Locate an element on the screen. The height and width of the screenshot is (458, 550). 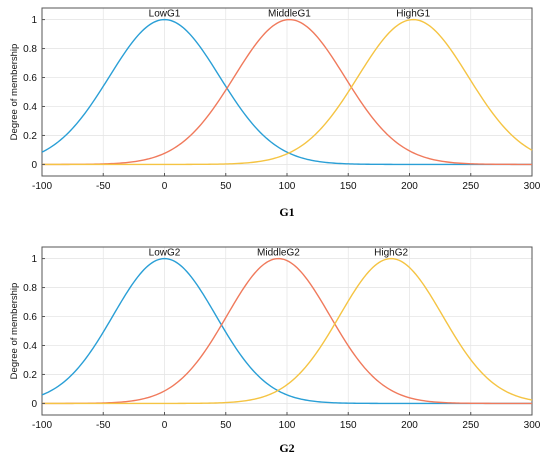
chart-g2-x-axis-label: G2 is located at coordinates (286, 448).